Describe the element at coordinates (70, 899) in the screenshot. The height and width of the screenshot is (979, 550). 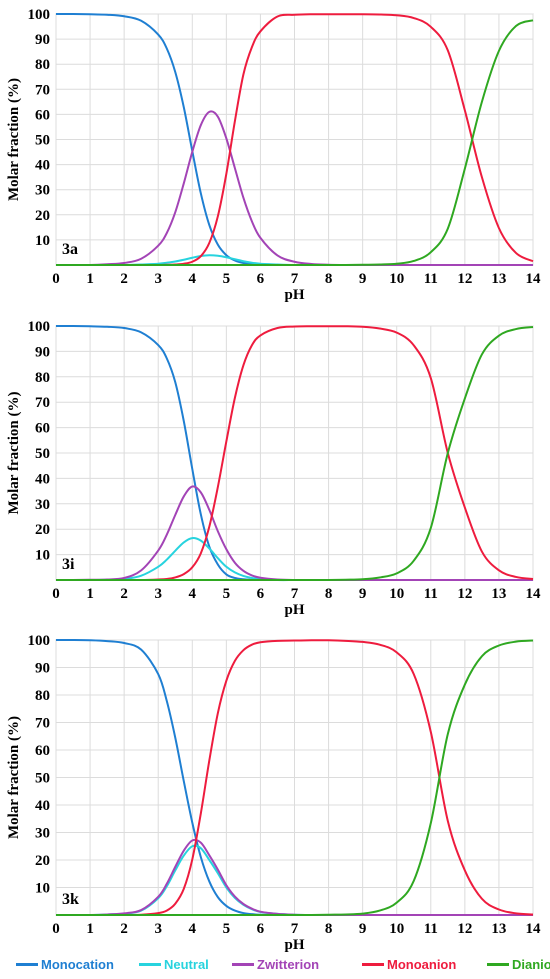
I see `panel-label: 3k` at that location.